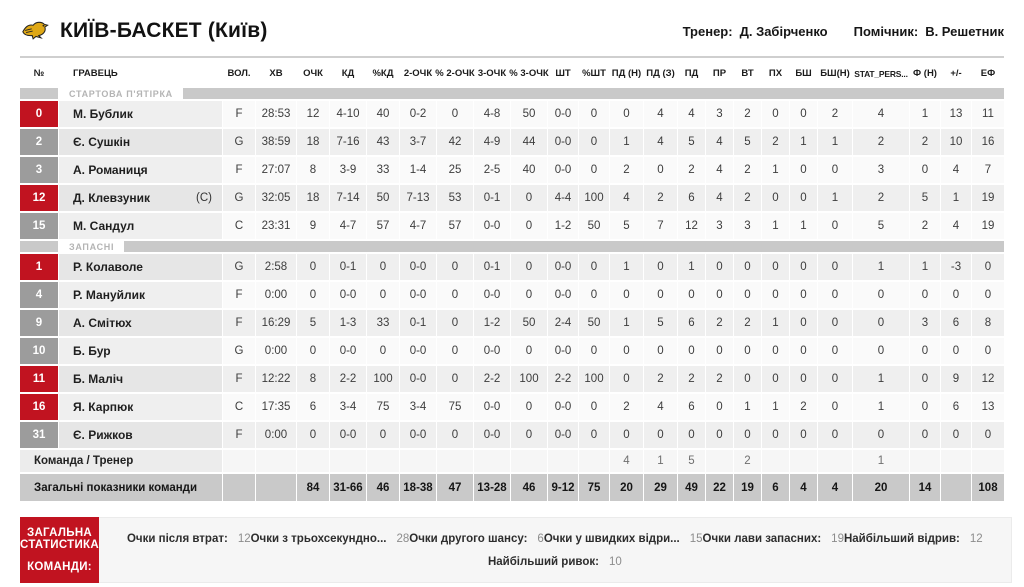  Describe the element at coordinates (177, 538) in the screenshot. I see `team-stat-label: Очки після втрат:` at that location.